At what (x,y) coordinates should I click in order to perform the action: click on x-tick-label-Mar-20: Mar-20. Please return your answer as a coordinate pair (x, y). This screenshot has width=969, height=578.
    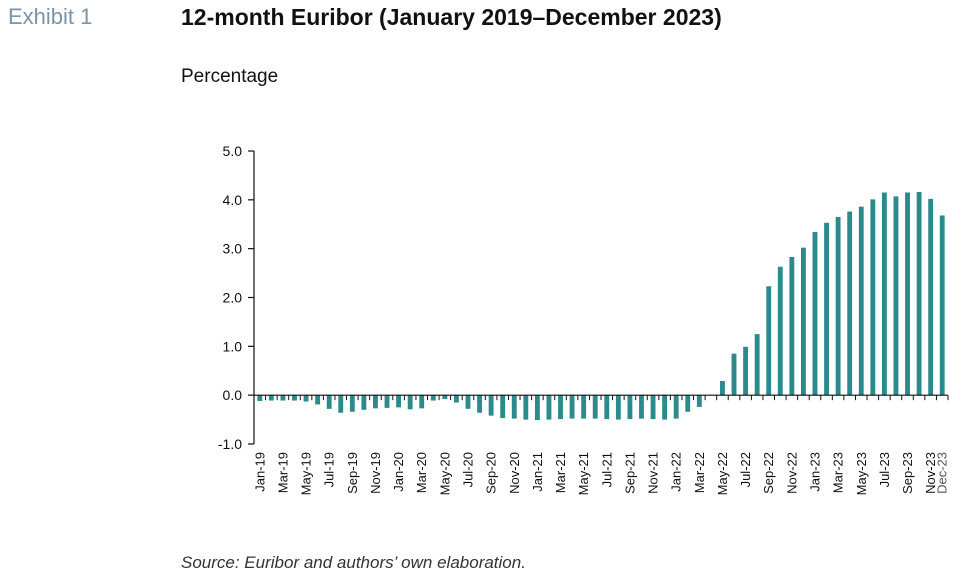
    Looking at the image, I should click on (421, 472).